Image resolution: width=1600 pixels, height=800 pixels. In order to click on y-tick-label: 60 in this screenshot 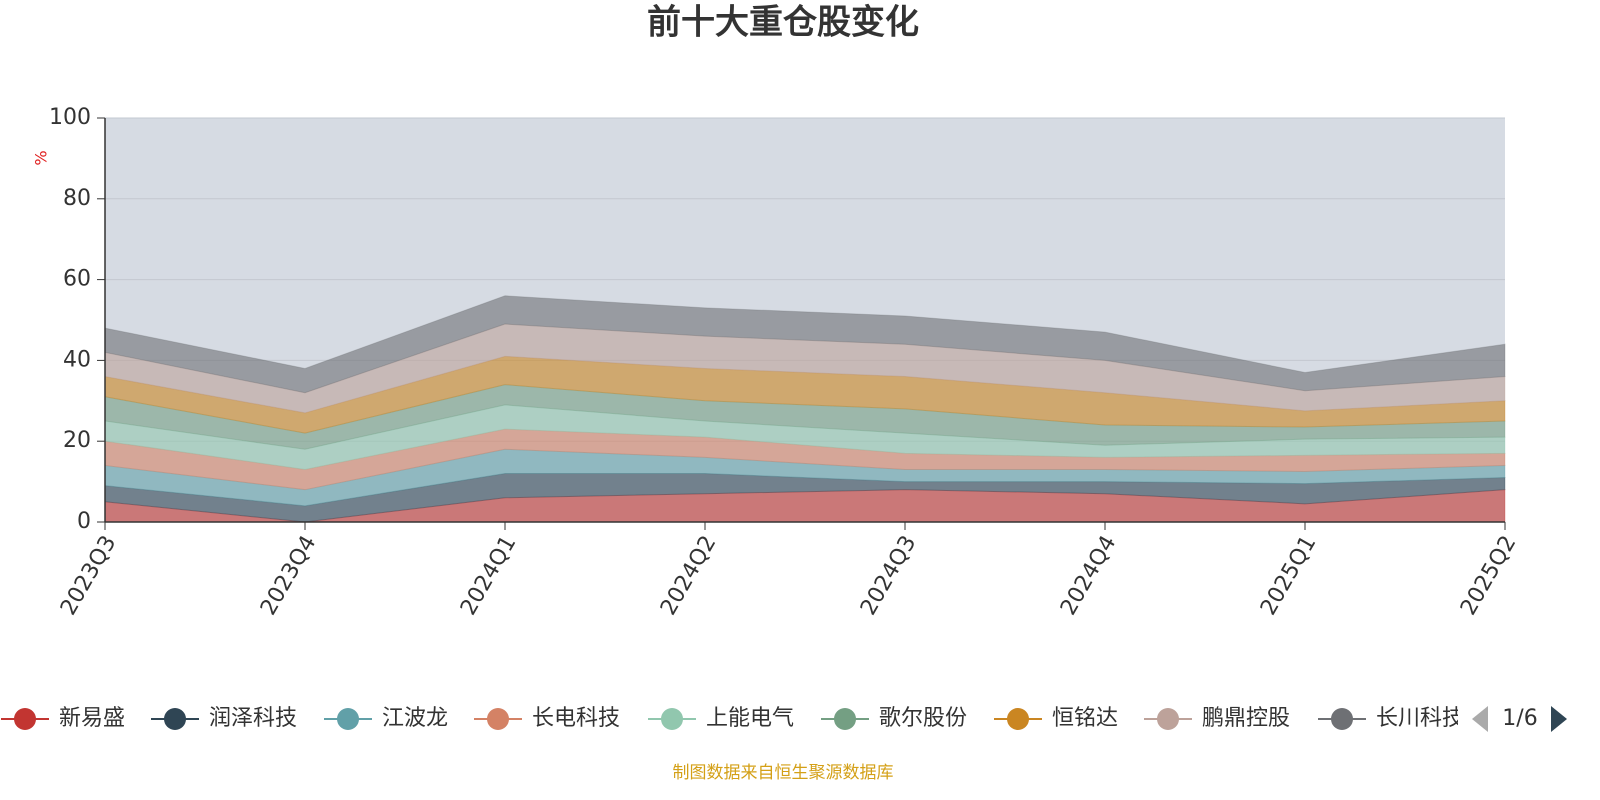, I will do `click(77, 279)`.